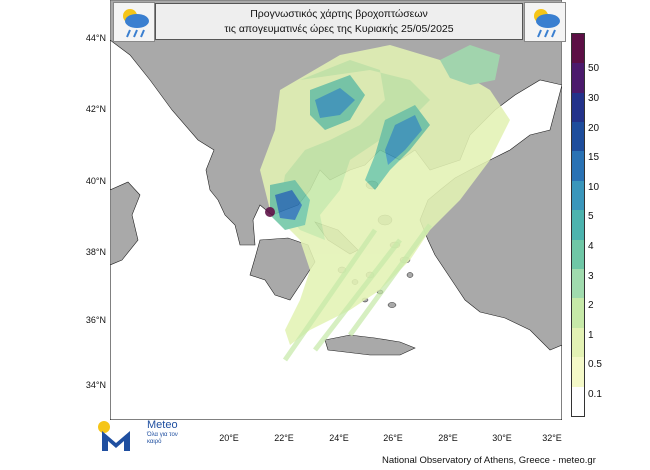 The image size is (650, 470). What do you see at coordinates (162, 438) in the screenshot?
I see `logo-tagline: Όλα για τον καιρό` at bounding box center [162, 438].